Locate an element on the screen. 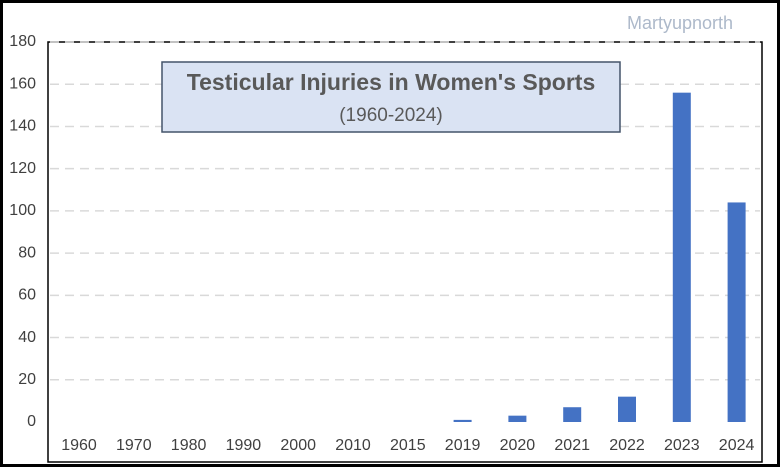  x-tick-label: 1960 is located at coordinates (79, 445).